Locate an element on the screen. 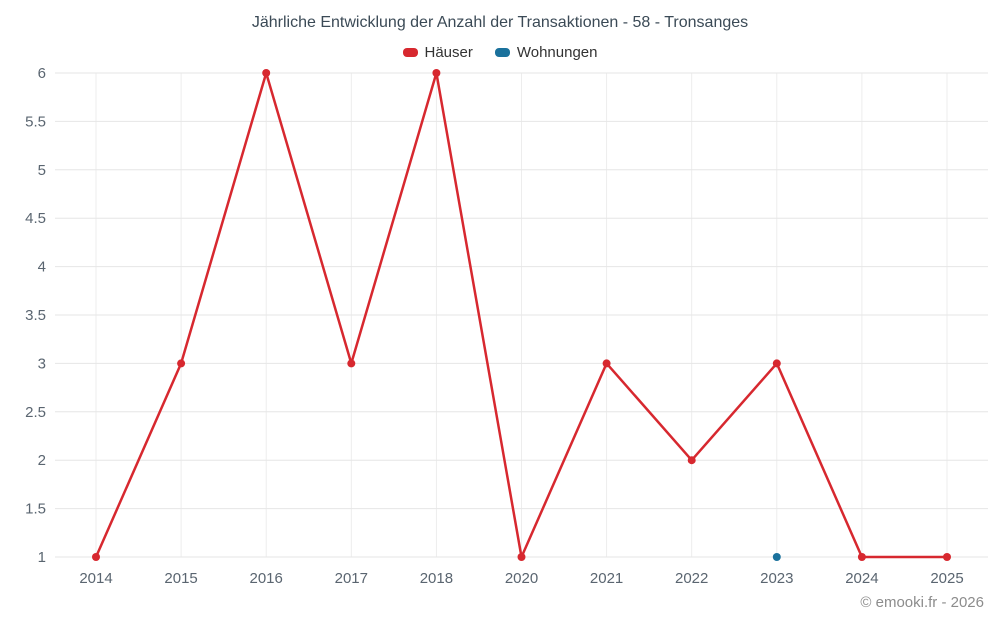 The height and width of the screenshot is (625, 1000). svg-text: 1 is located at coordinates (42, 557).